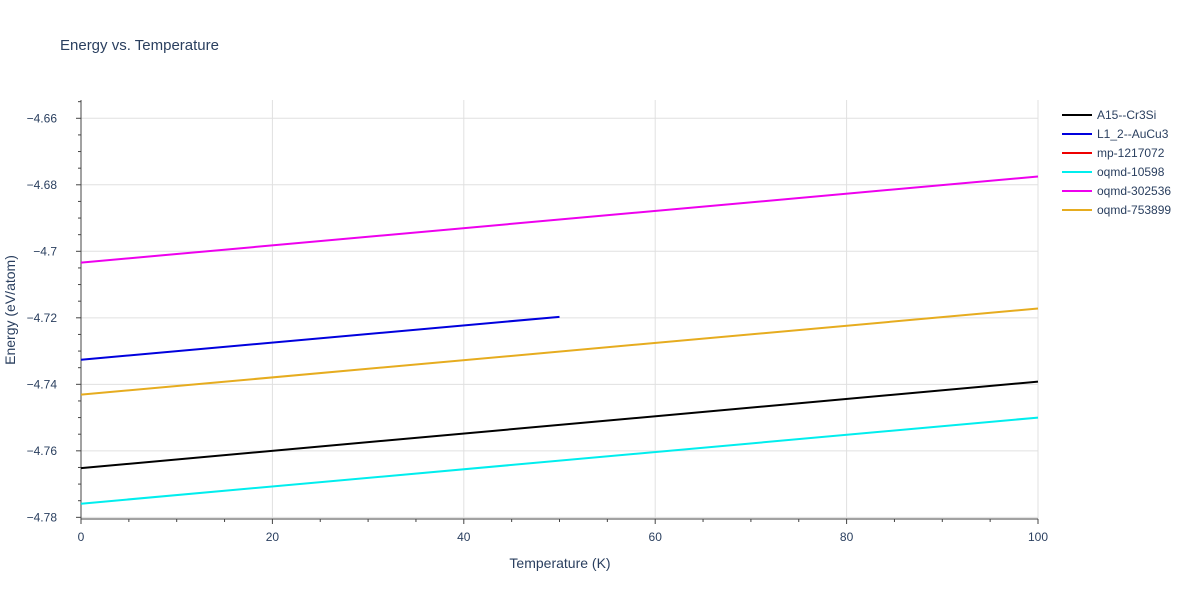 This screenshot has width=1200, height=605. Describe the element at coordinates (42, 318) in the screenshot. I see `y-tick-label: −4.72` at that location.